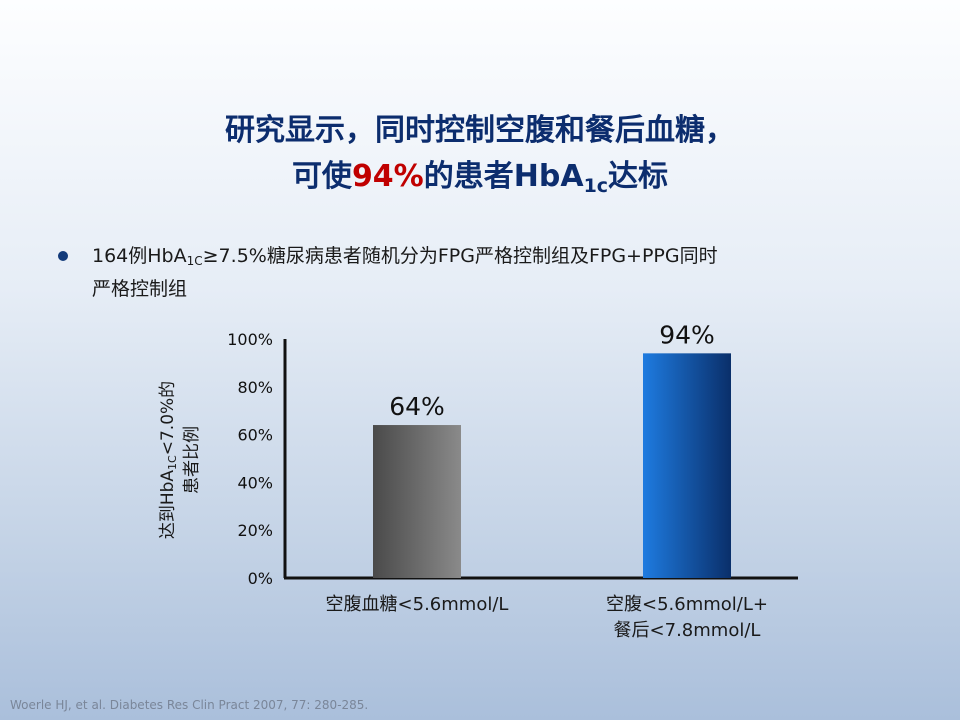 This screenshot has width=960, height=720. What do you see at coordinates (687, 617) in the screenshot?
I see `x-category-label-2: 空腹<5.6mmol/L+ 餐后<7.8mmol/L` at bounding box center [687, 617].